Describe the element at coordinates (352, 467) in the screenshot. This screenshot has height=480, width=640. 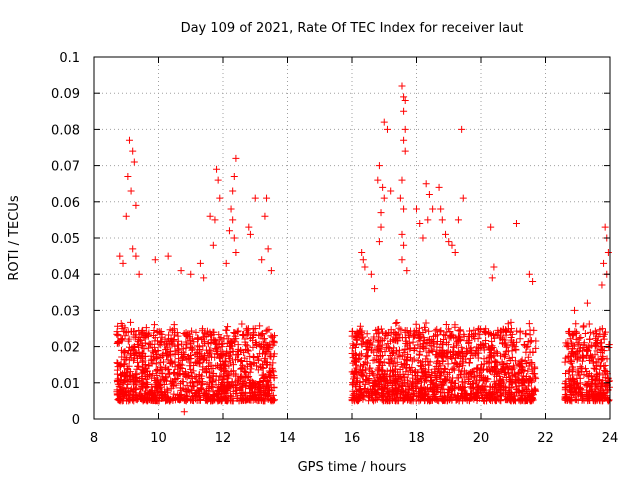
I see `x-axis-label: GPS time / hours` at that location.